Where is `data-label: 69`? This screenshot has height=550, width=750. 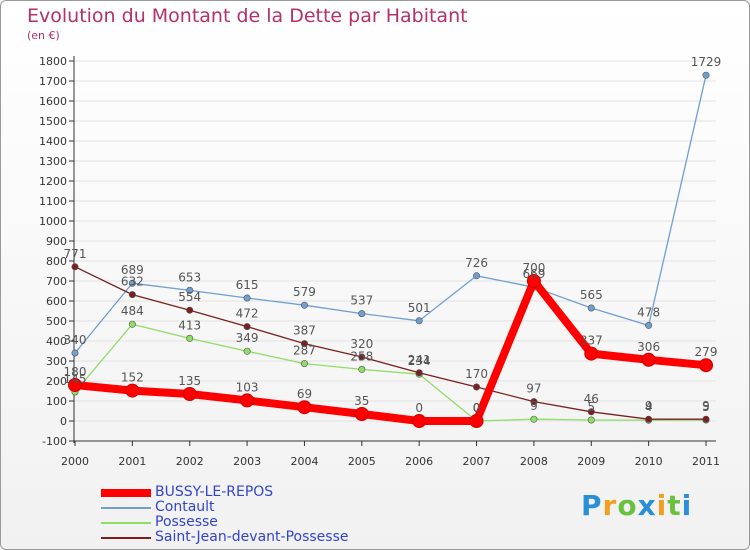 data-label: 69 is located at coordinates (304, 394).